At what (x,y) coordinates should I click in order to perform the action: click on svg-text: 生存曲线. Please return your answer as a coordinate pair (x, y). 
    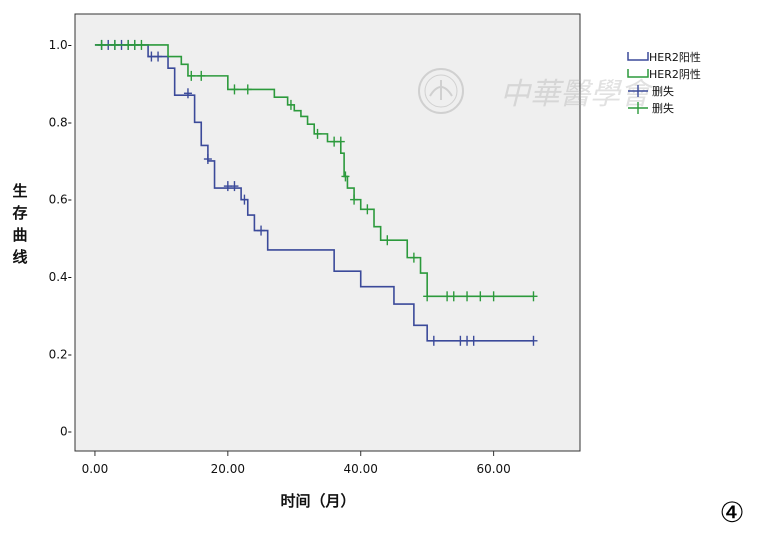
    Looking at the image, I should click on (19, 224).